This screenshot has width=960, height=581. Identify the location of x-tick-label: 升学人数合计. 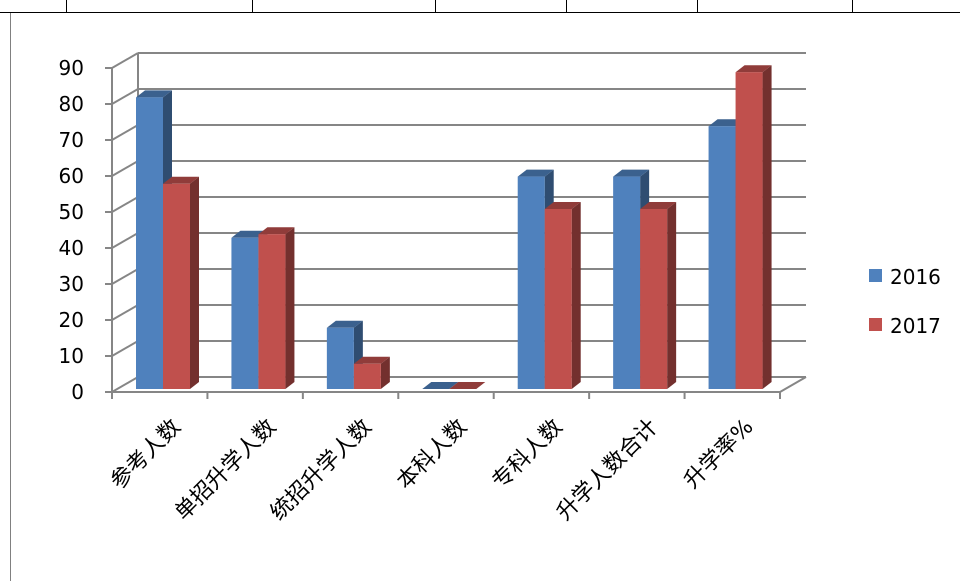
(607, 470).